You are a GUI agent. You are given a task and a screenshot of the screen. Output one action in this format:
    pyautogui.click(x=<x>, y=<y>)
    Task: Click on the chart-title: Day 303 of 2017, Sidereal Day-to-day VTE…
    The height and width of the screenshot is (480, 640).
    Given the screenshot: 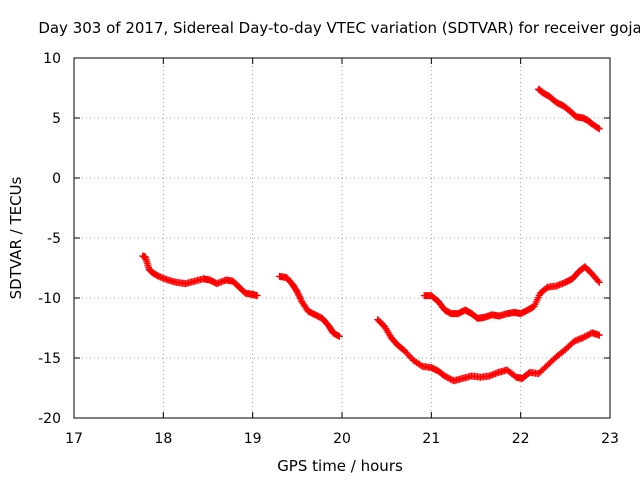 What is the action you would take?
    pyautogui.click(x=339, y=28)
    